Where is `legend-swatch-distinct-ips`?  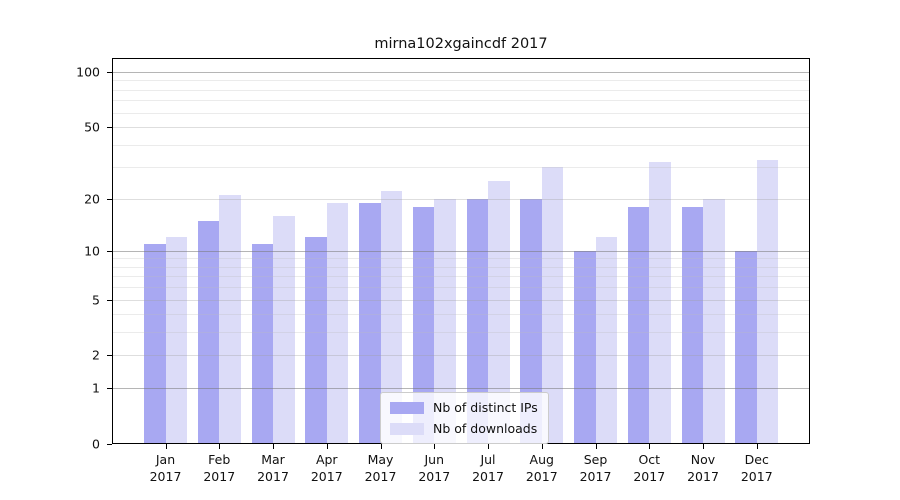 legend-swatch-distinct-ips is located at coordinates (407, 407).